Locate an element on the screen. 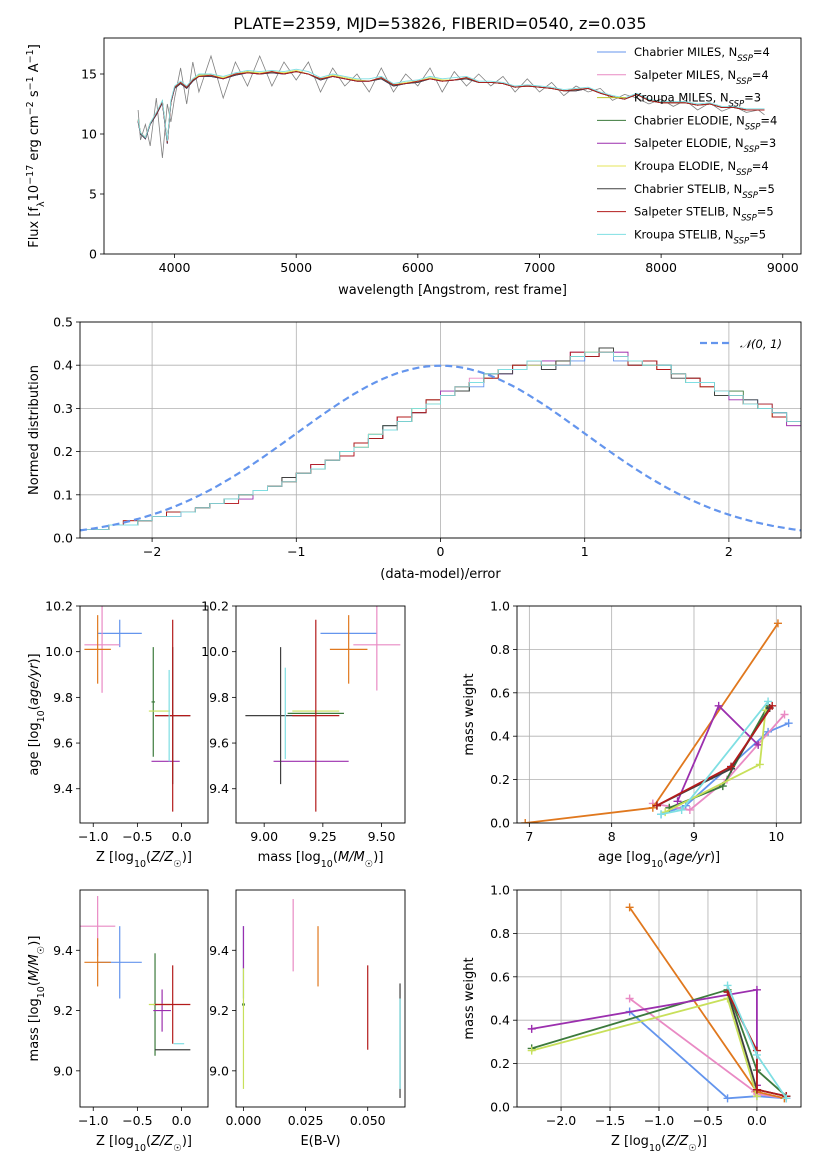  y-axis-label: mass weight is located at coordinates (469, 714).